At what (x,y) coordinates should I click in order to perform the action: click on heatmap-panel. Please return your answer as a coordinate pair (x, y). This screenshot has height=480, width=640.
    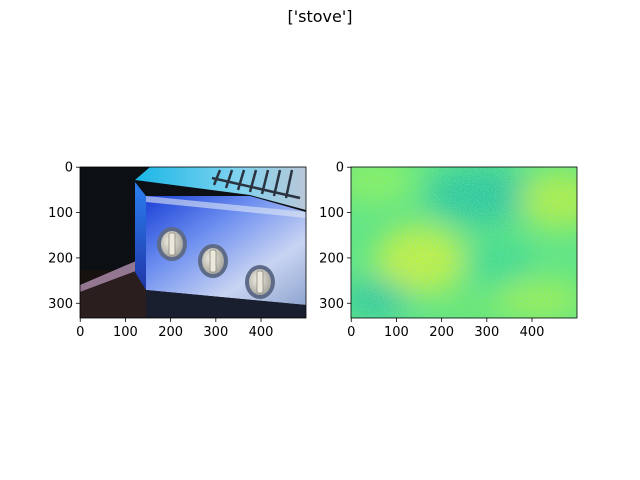
    Looking at the image, I should click on (464, 242).